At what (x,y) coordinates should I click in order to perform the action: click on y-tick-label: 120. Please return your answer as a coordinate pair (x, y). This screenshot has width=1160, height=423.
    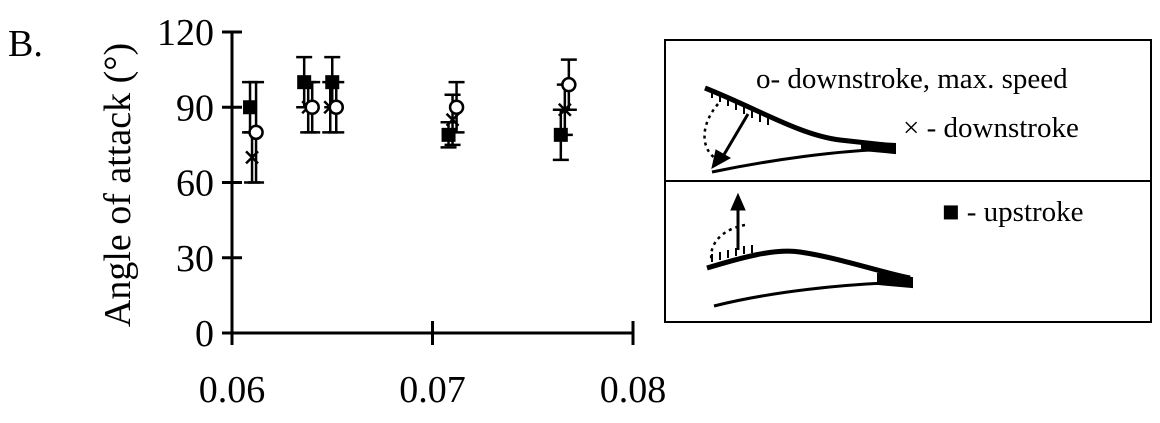
    Looking at the image, I should click on (185, 33).